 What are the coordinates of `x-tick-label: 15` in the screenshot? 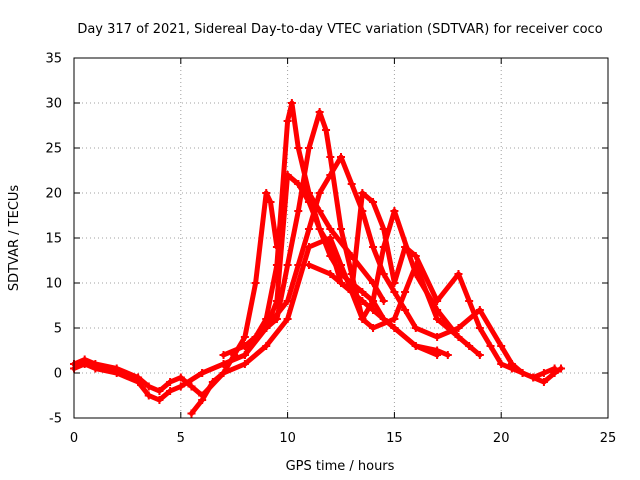 It's located at (394, 438).